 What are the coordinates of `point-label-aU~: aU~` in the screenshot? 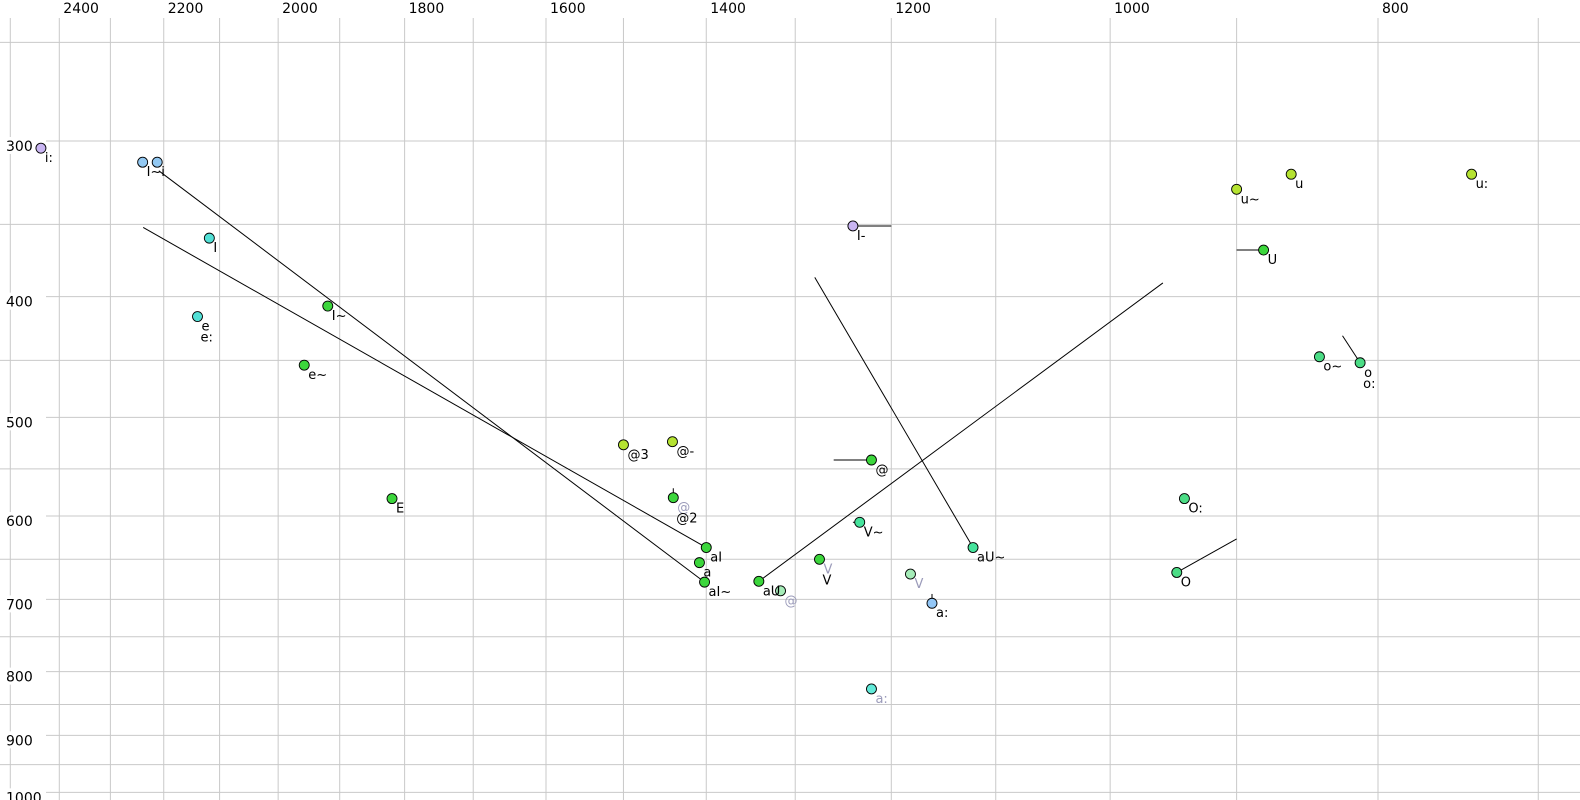 It's located at (991, 558).